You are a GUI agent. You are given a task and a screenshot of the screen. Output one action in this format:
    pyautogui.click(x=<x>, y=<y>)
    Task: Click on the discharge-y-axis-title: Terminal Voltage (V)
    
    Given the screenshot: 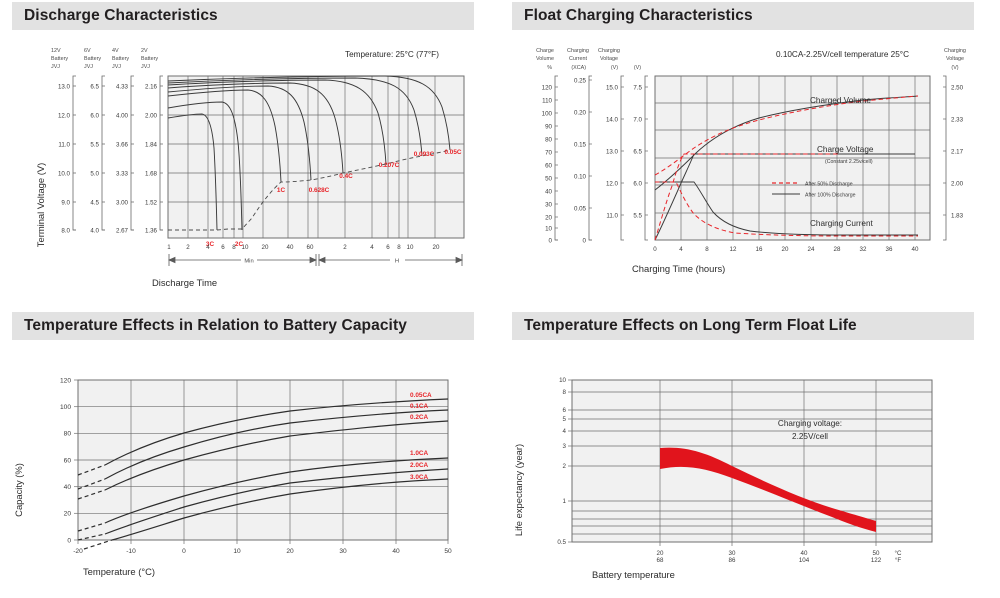 What is the action you would take?
    pyautogui.click(x=40, y=205)
    